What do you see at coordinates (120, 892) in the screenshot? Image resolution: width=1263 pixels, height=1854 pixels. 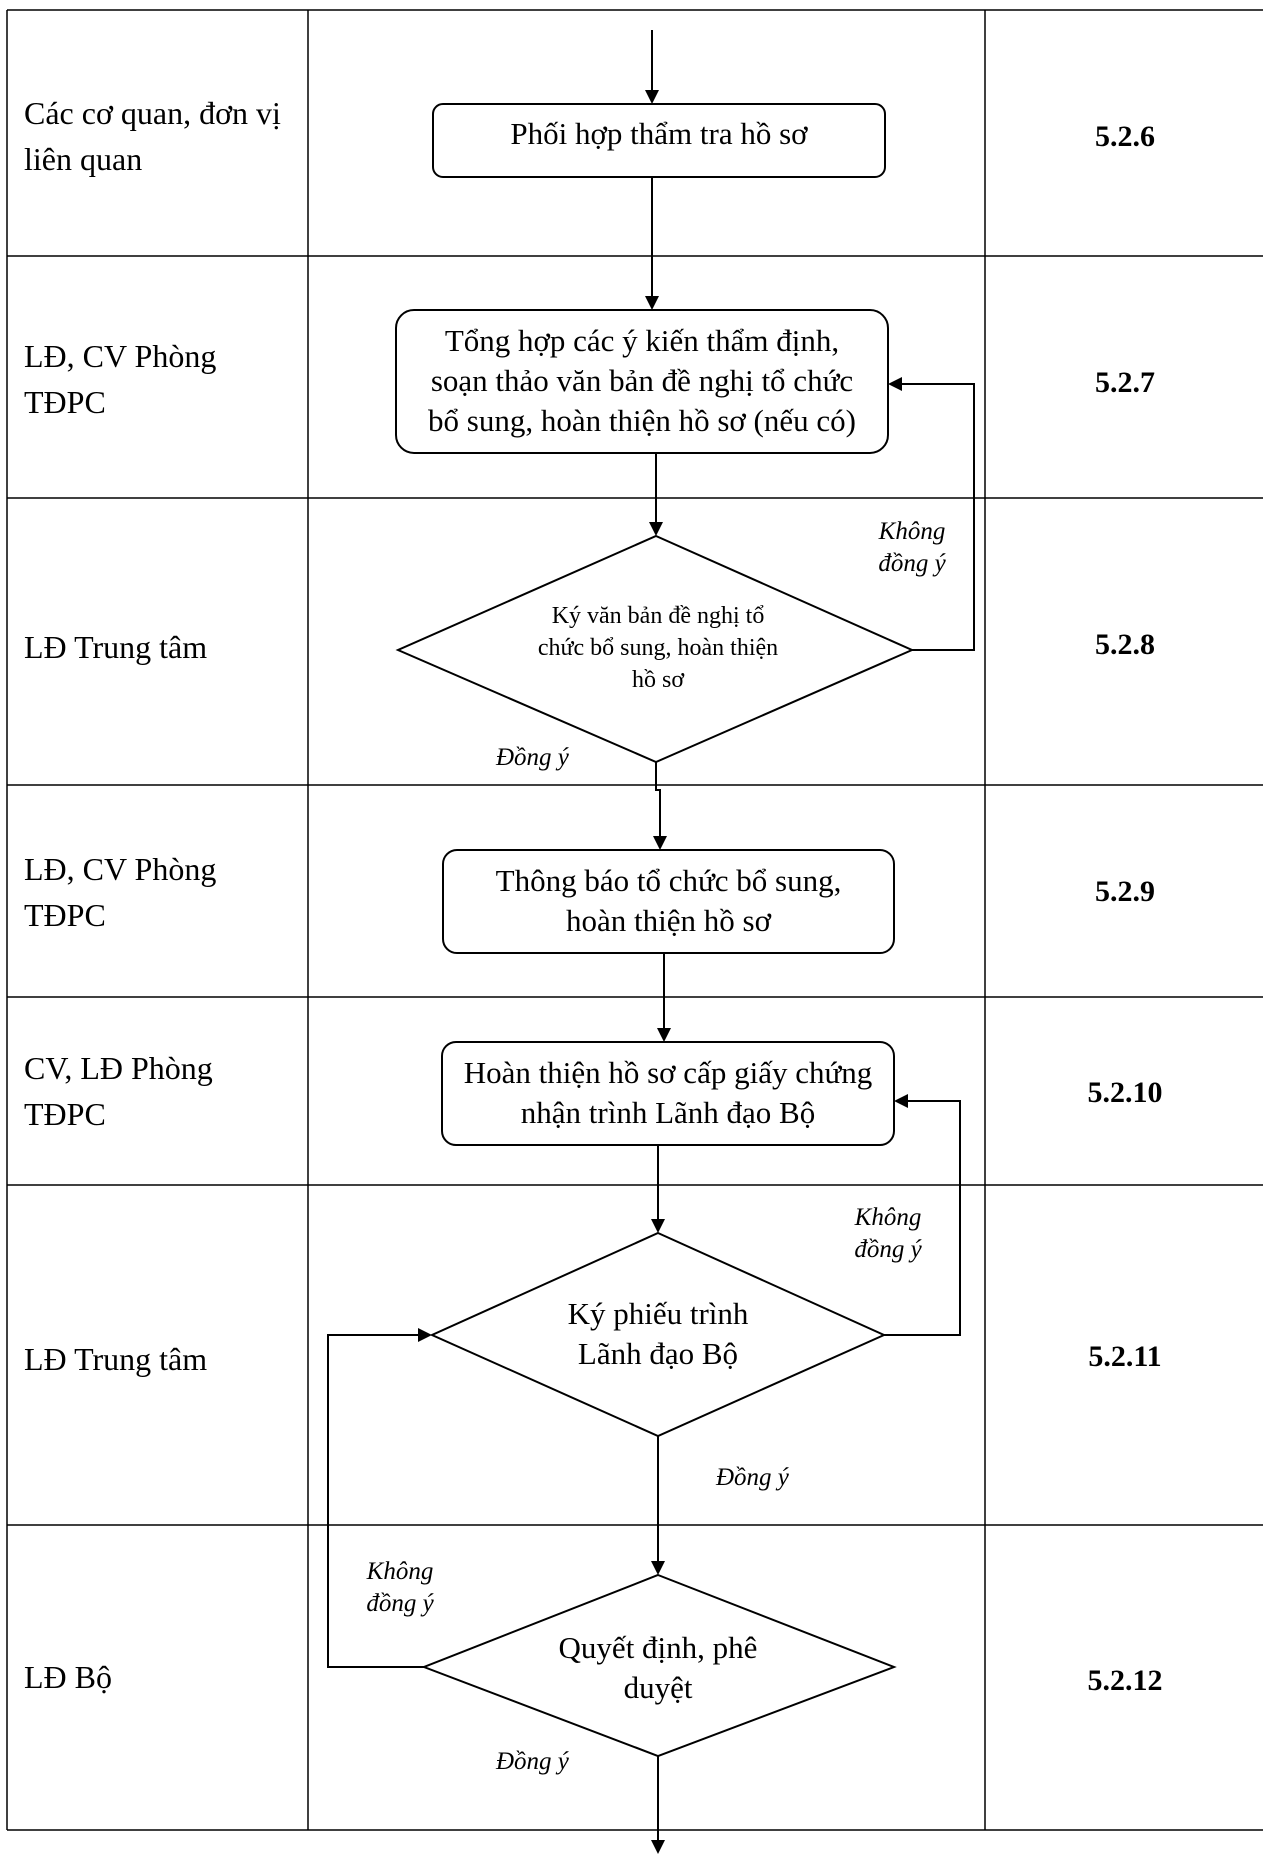 I see `actor-label-row-4: LĐ, CV Phòng TĐPC` at bounding box center [120, 892].